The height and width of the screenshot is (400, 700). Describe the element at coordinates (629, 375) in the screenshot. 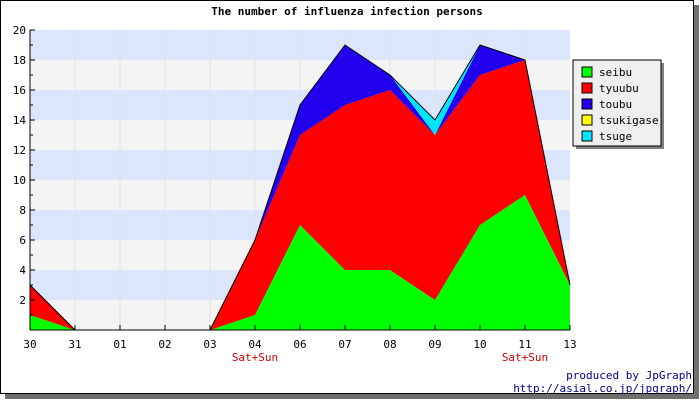

I see `credit-line-1: produced by JpGraph` at that location.